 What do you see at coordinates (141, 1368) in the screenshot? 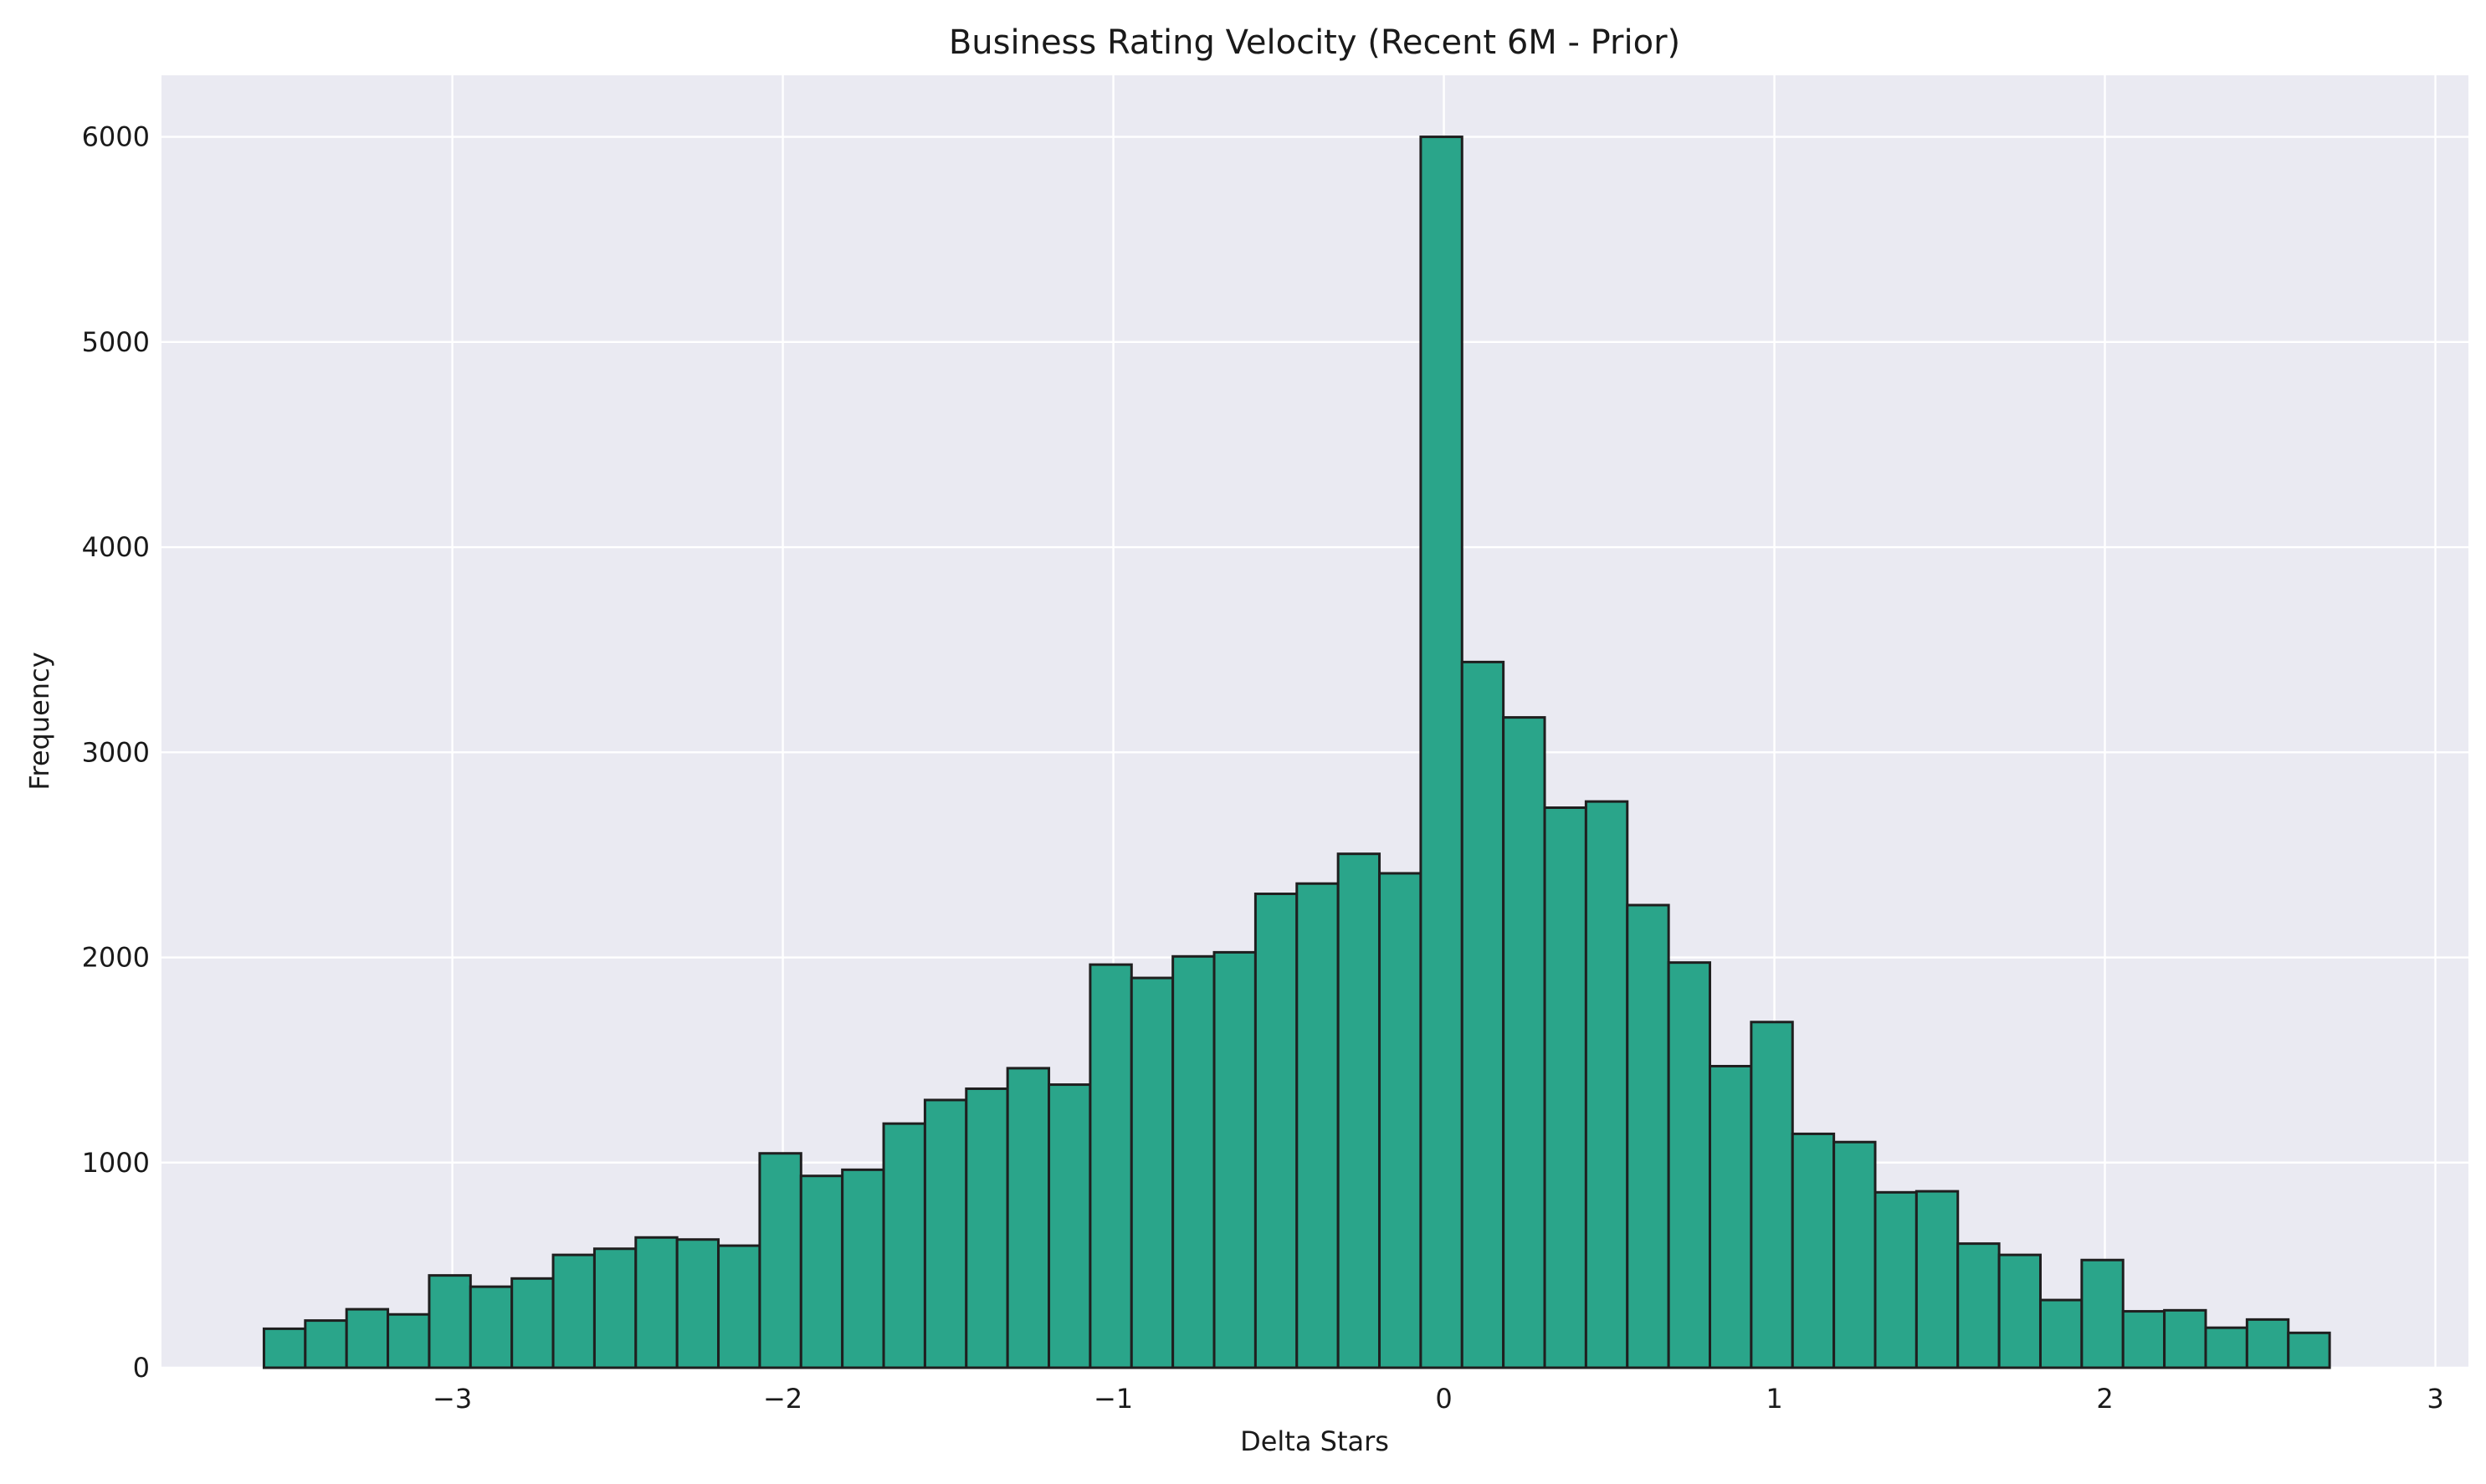
I see `y-tick-label: 0` at bounding box center [141, 1368].